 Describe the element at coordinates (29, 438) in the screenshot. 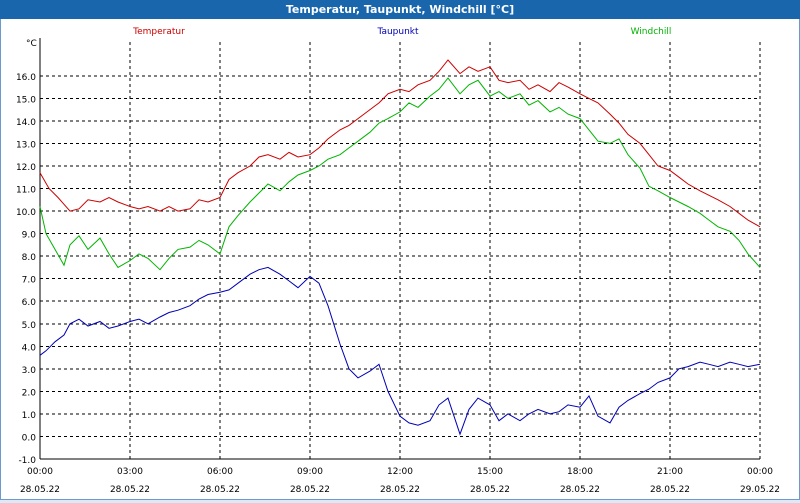

I see `y-tick-label: 0.0` at that location.